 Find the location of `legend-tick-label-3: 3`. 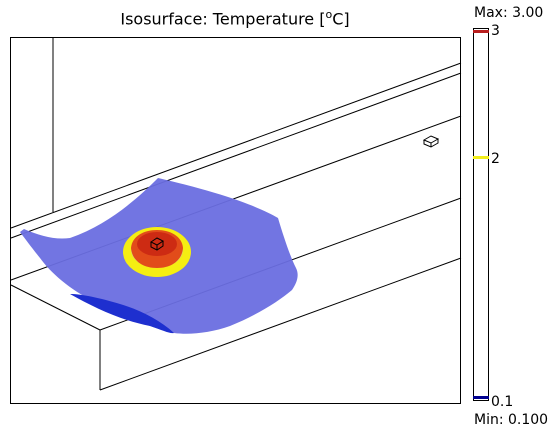

legend-tick-label-3: 3 is located at coordinates (495, 31).